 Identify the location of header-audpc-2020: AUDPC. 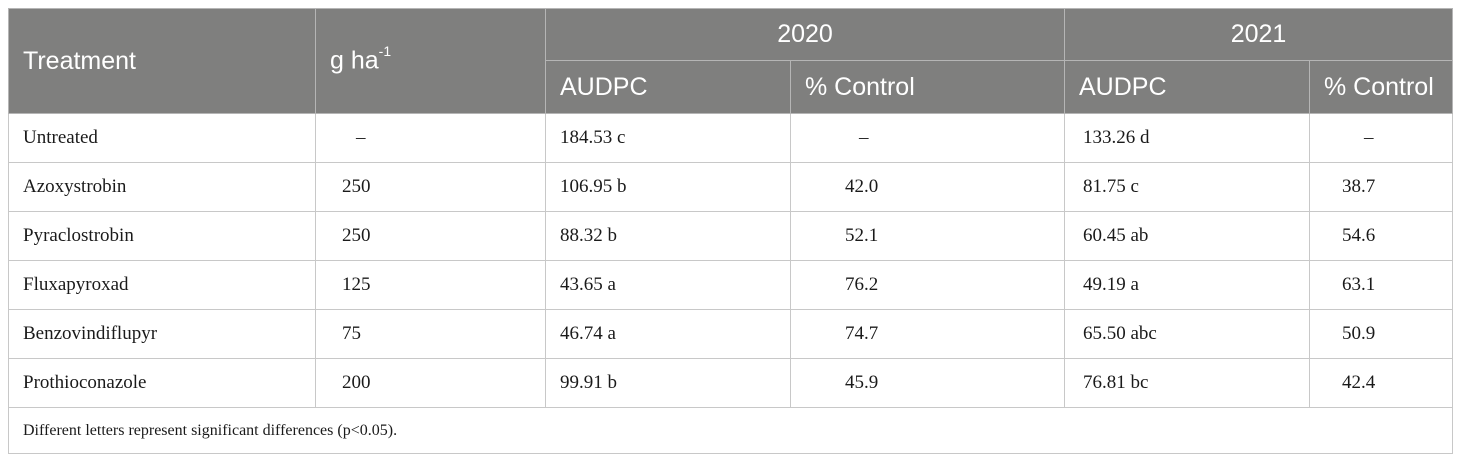
(668, 87).